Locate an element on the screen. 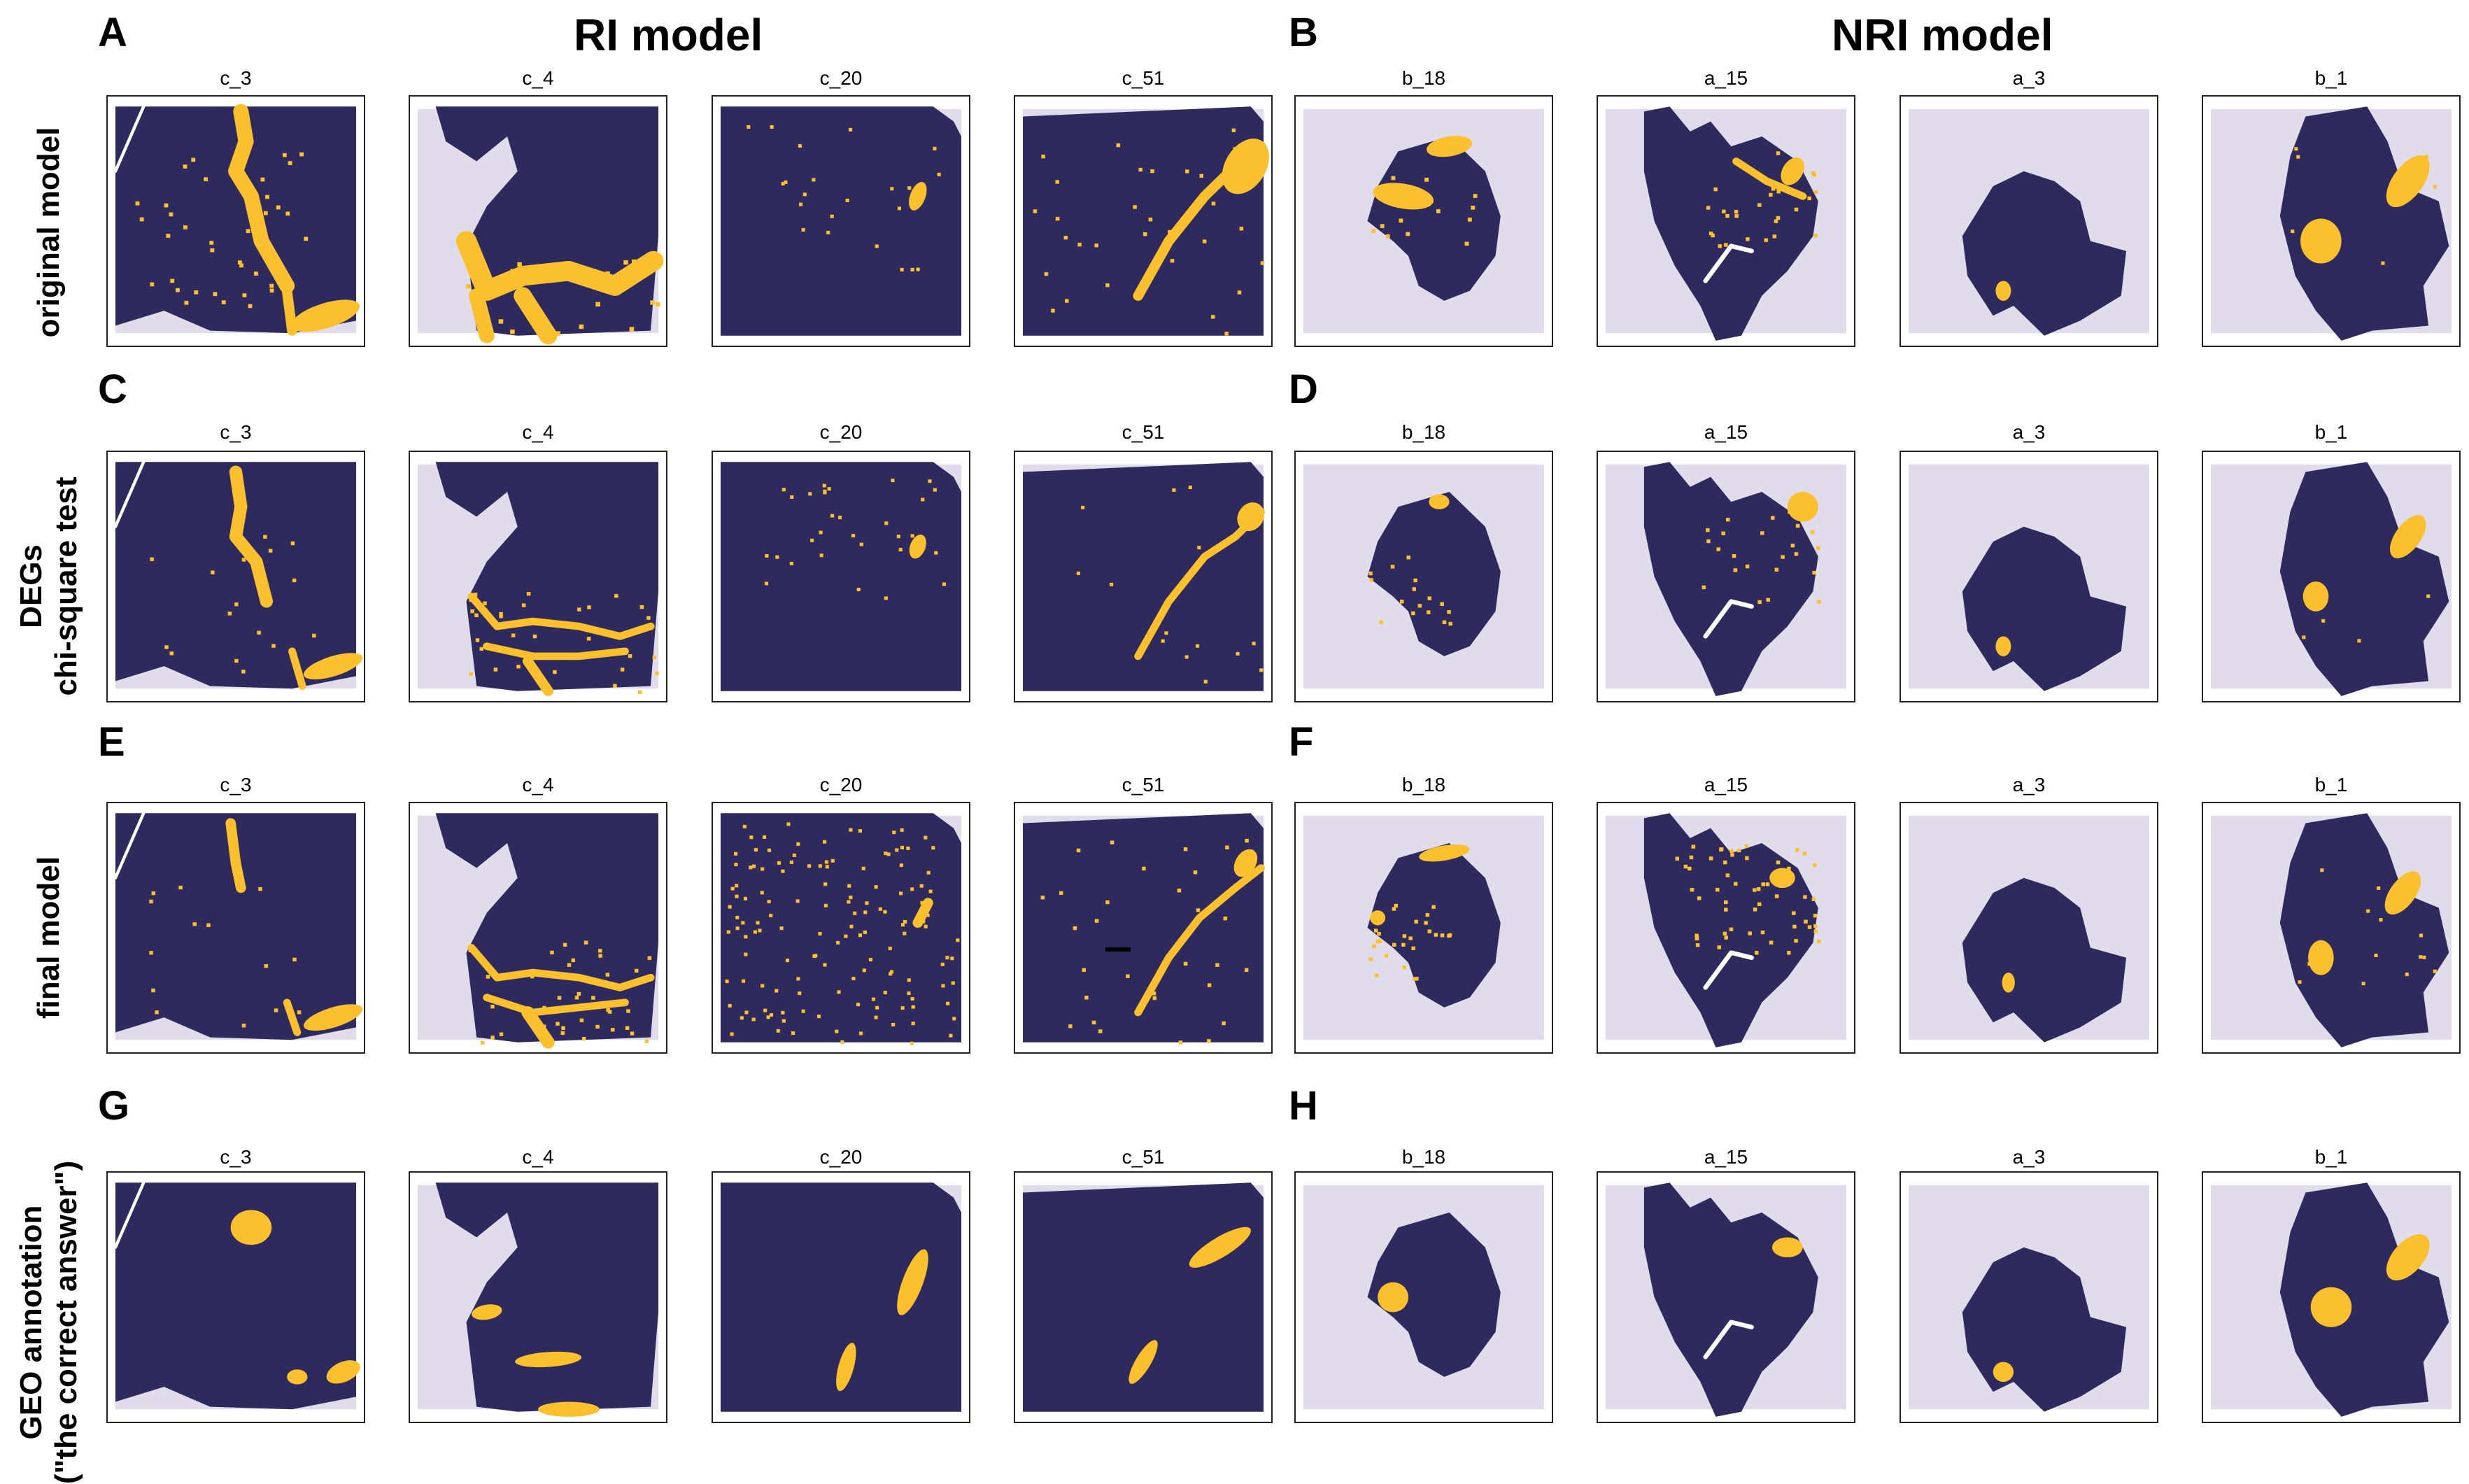 This screenshot has height=1484, width=2469. row-label-line: original model is located at coordinates (48, 233).